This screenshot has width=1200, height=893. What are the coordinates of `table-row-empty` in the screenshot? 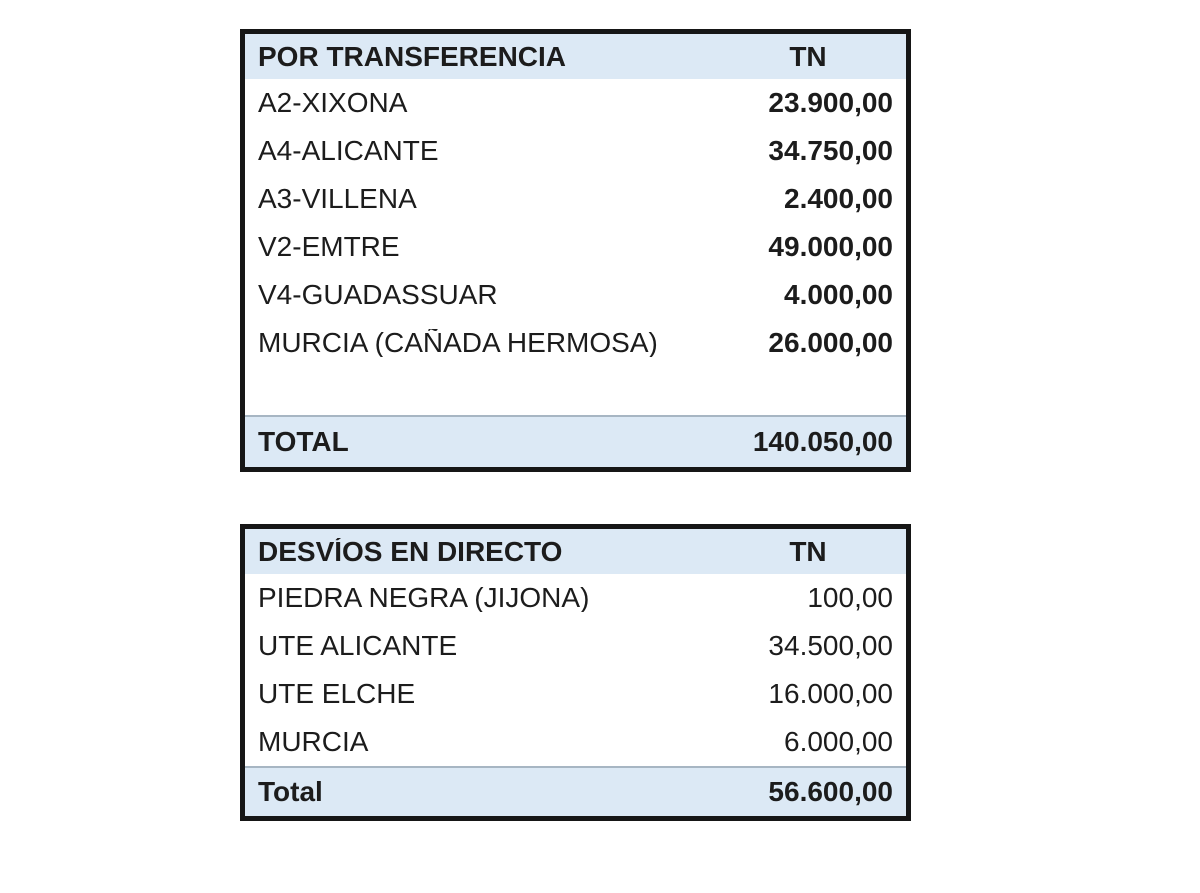 It's located at (575, 391).